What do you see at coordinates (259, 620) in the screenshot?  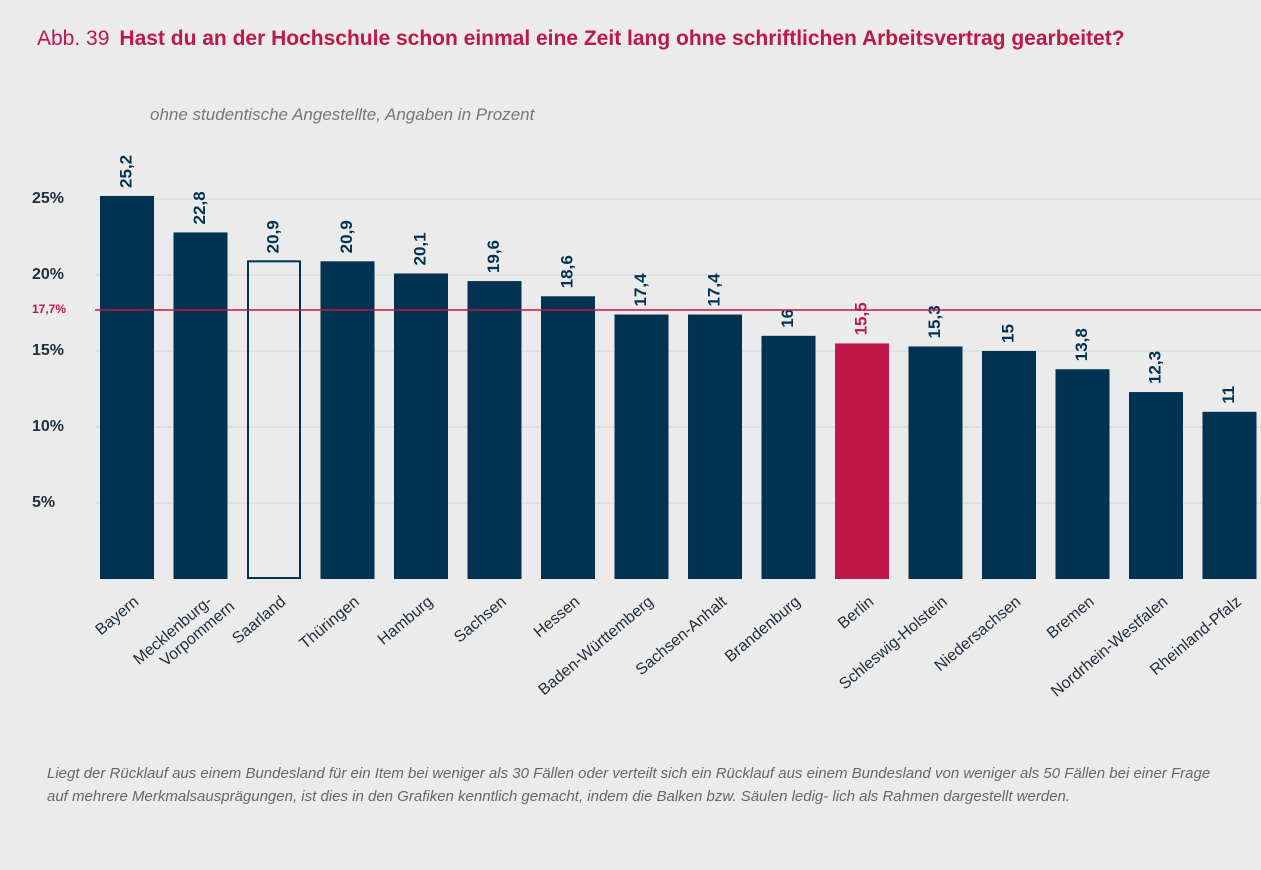 I see `x-tick-label: Saarland` at bounding box center [259, 620].